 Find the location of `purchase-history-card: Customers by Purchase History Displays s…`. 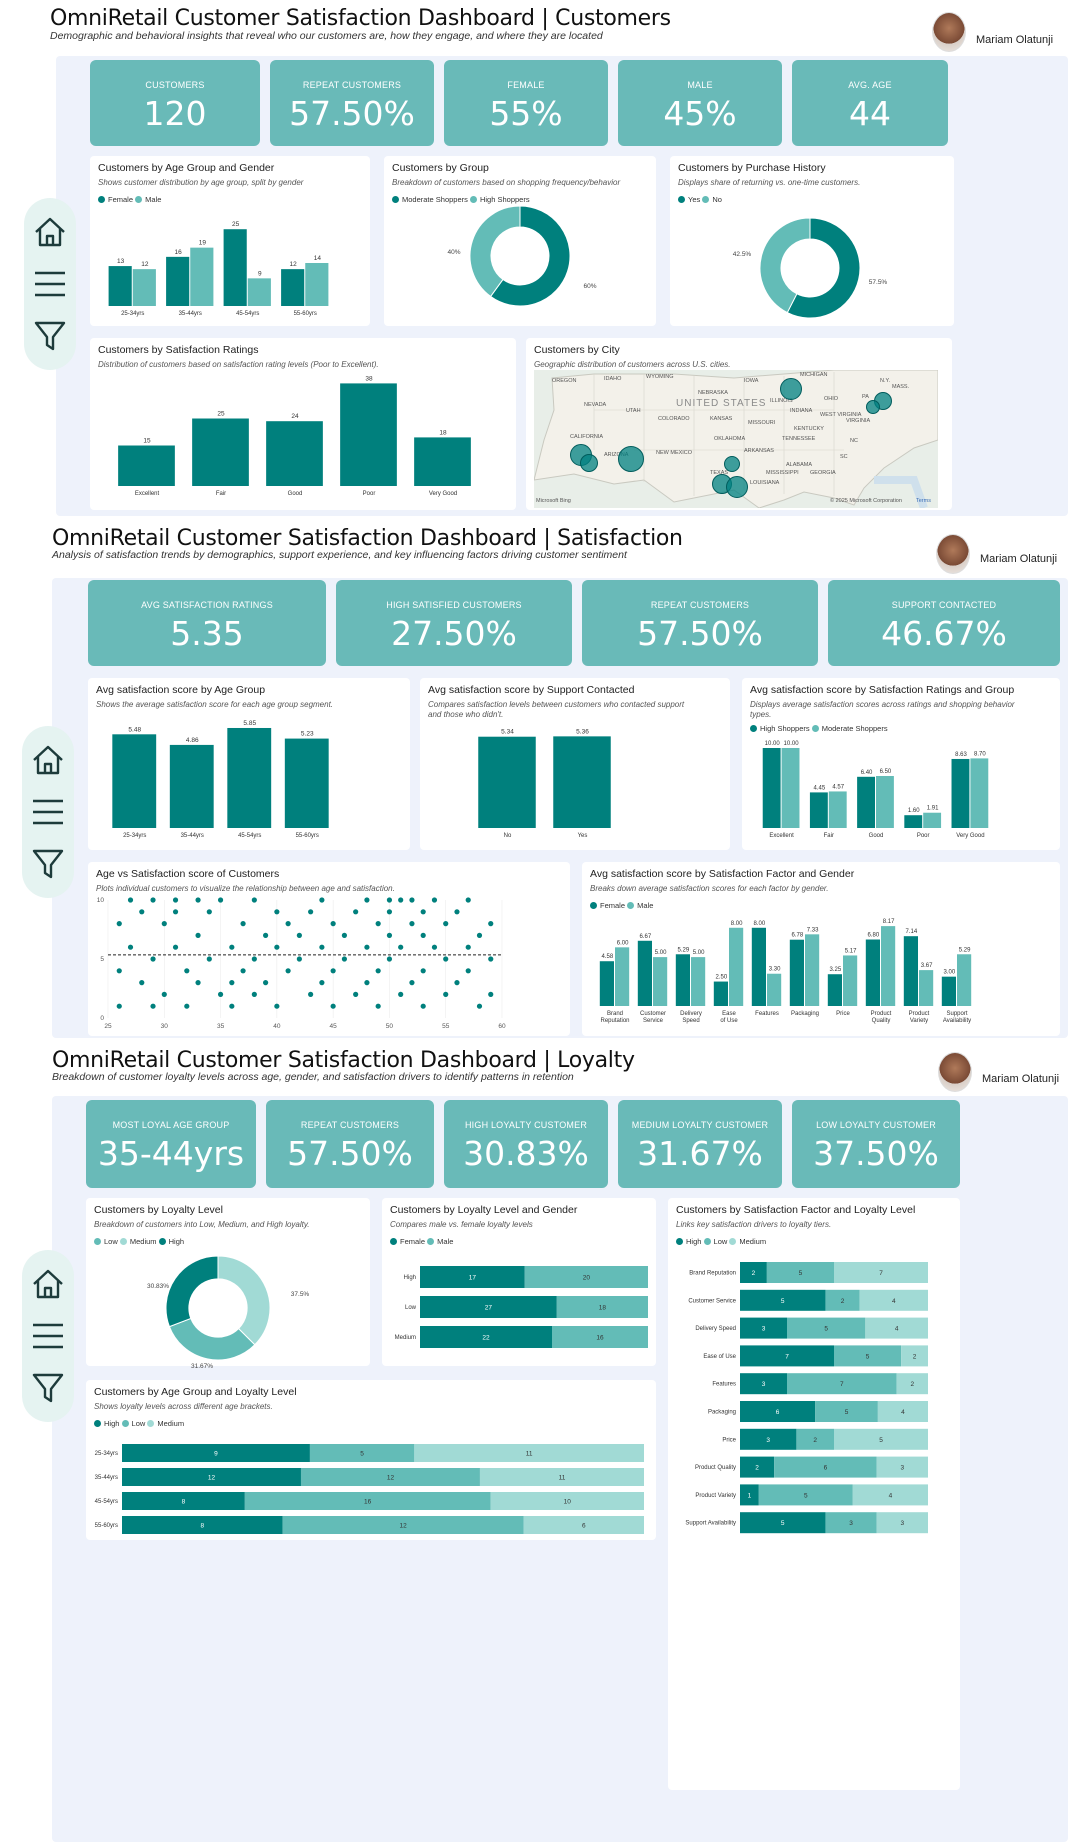

purchase-history-card: Customers by Purchase History Displays s… is located at coordinates (812, 241).